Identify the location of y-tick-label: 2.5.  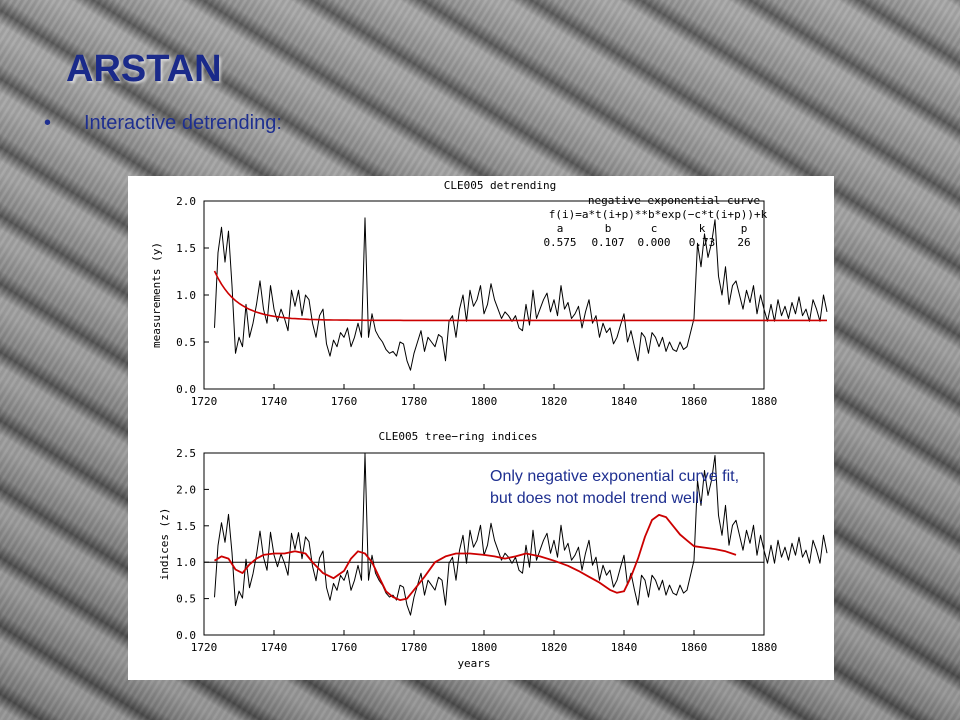
(186, 453).